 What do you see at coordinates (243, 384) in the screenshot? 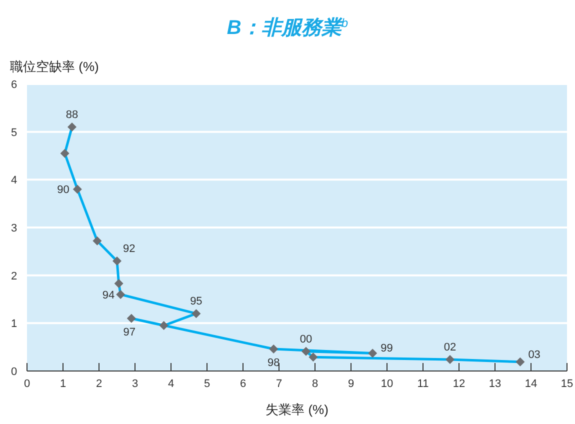
I see `x-tick-label: 6` at bounding box center [243, 384].